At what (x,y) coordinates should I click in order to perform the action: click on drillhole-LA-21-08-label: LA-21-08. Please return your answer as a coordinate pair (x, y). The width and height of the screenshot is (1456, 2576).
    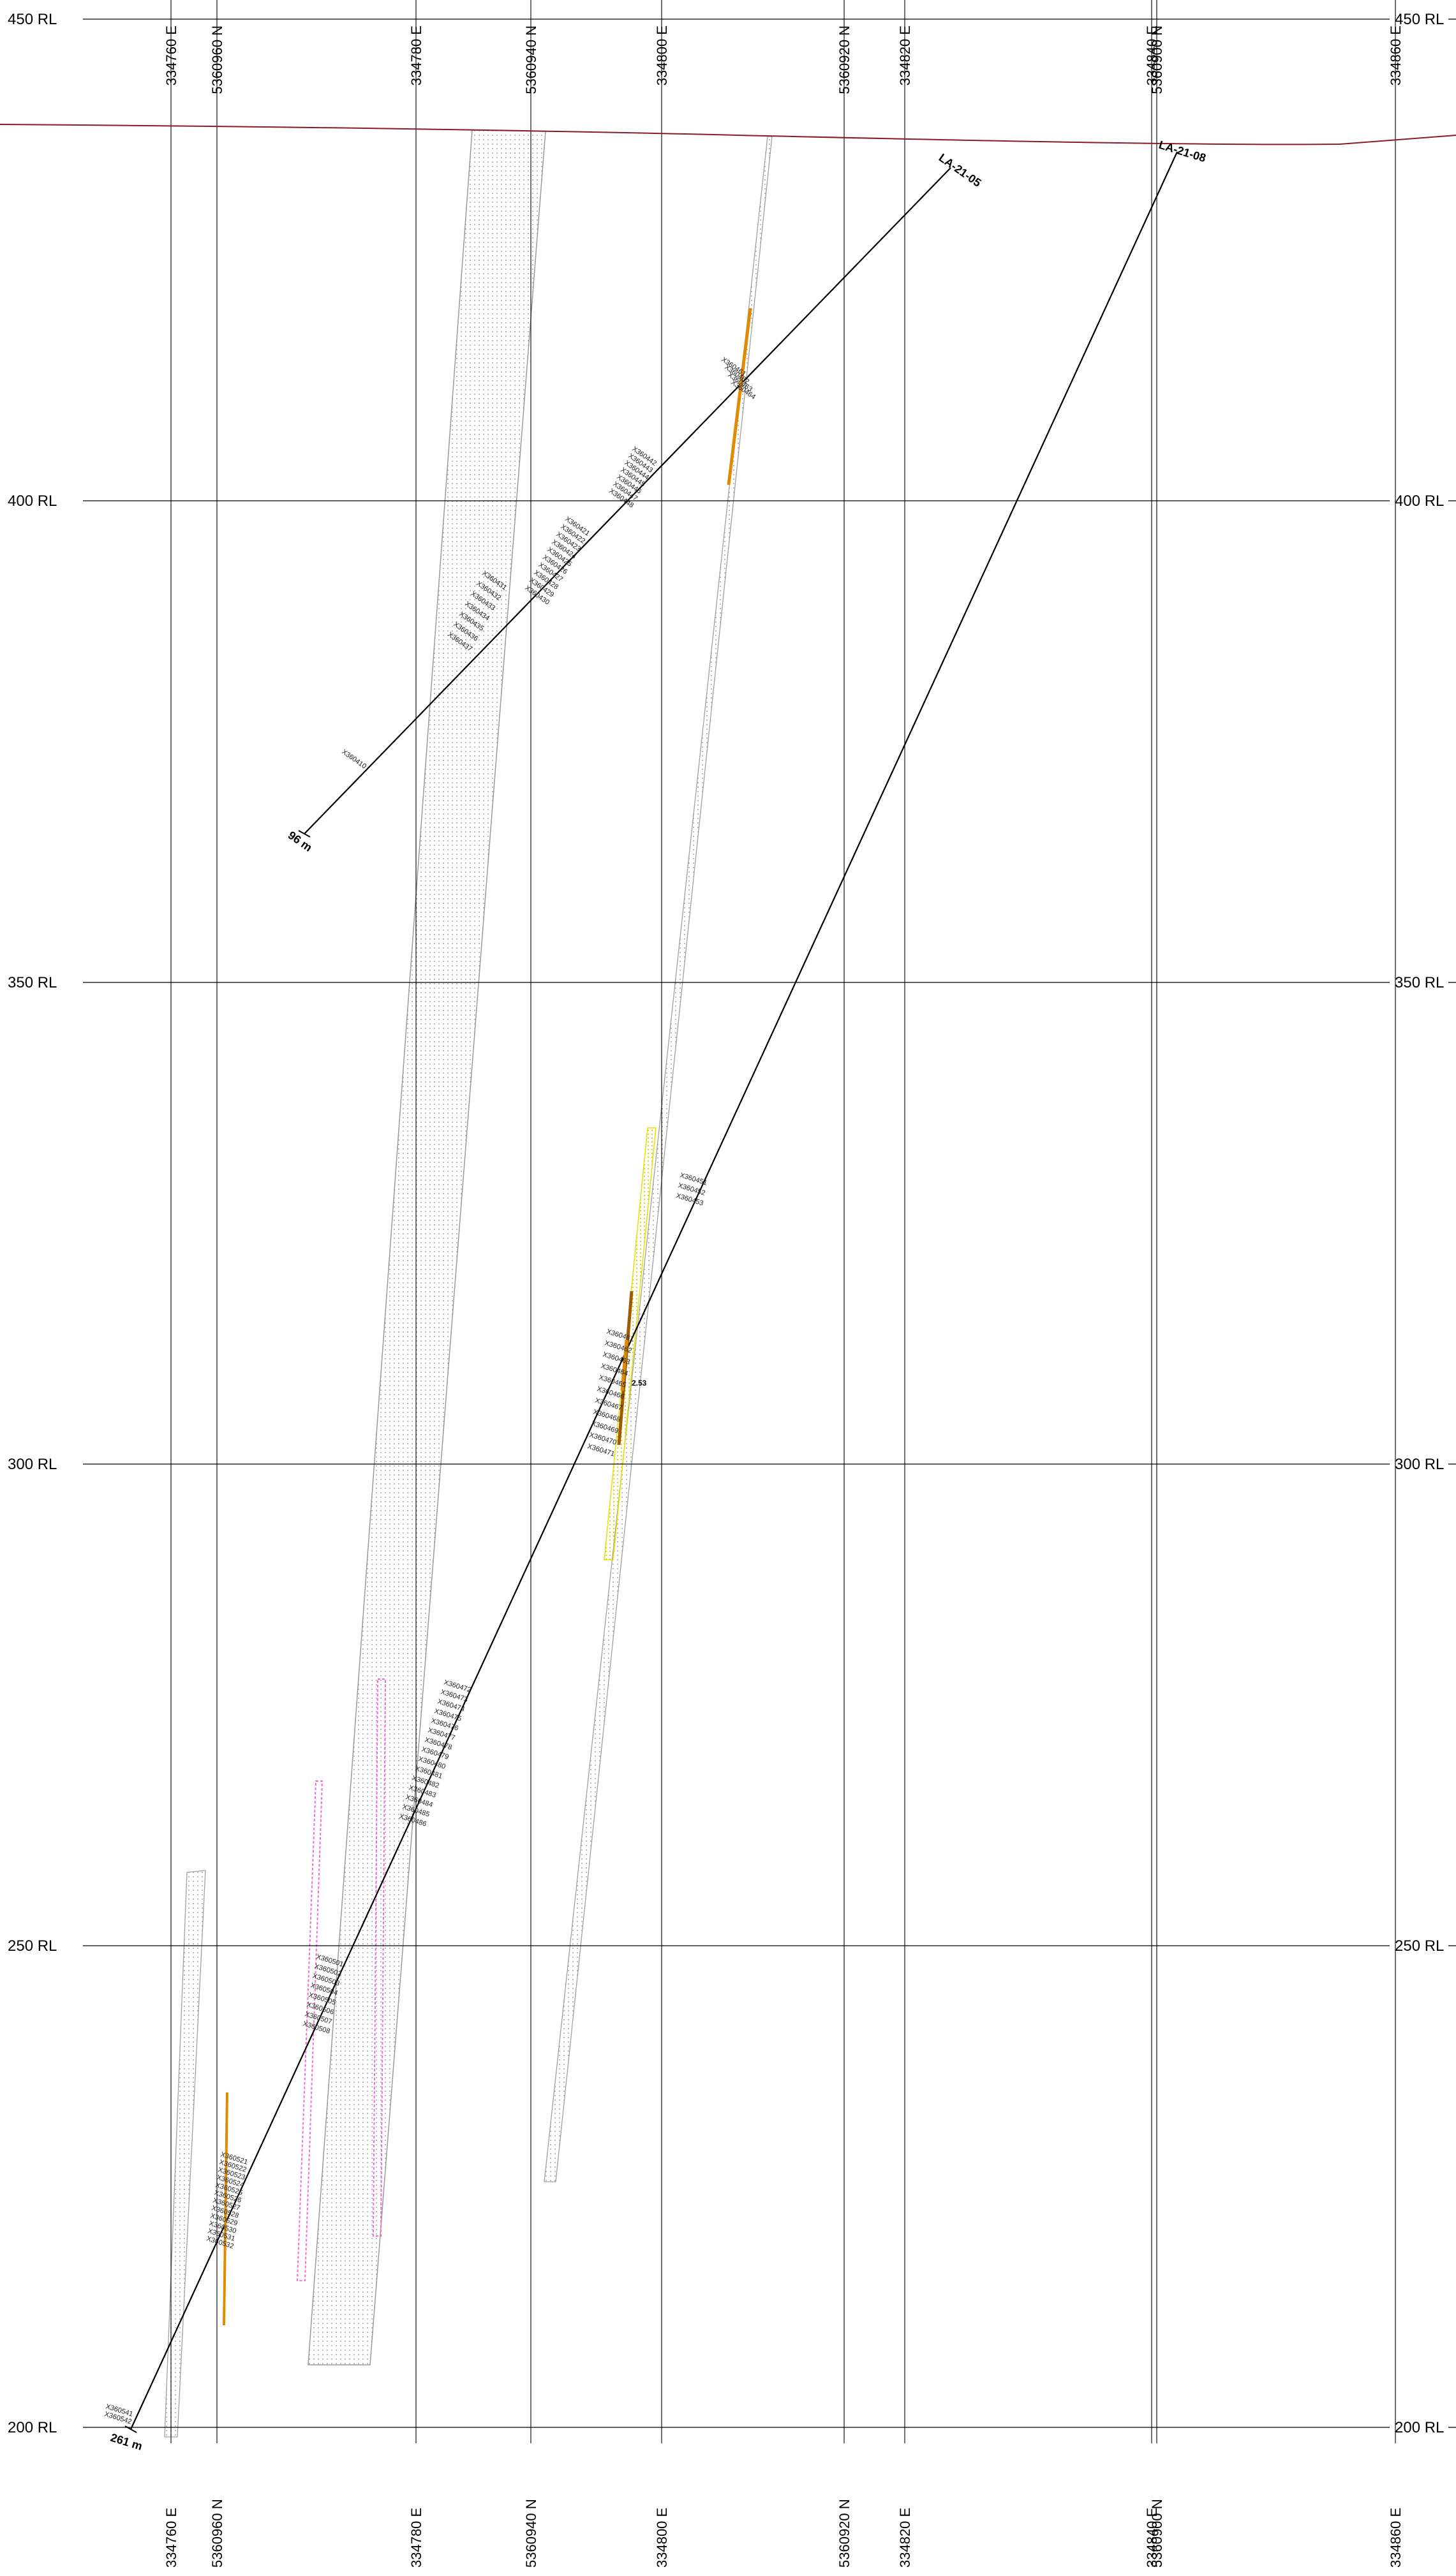
    Looking at the image, I should click on (1182, 151).